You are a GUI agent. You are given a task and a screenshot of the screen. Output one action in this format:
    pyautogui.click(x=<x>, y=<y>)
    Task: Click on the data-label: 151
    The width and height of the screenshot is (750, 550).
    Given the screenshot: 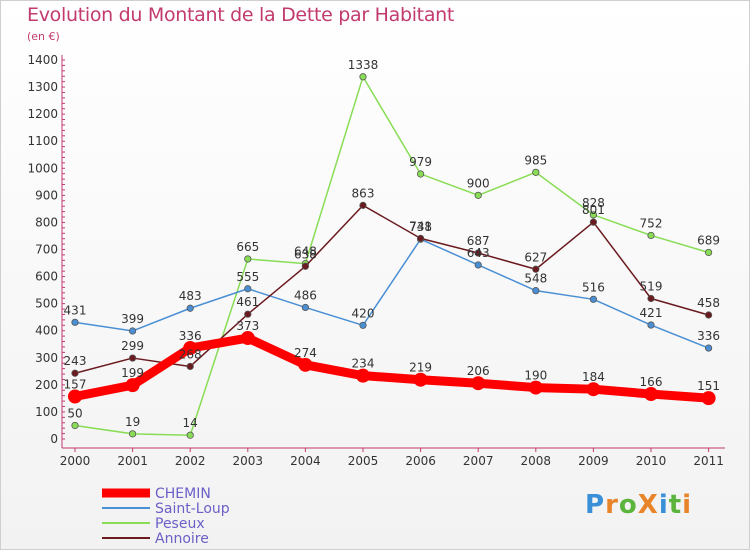 What is the action you would take?
    pyautogui.click(x=708, y=386)
    